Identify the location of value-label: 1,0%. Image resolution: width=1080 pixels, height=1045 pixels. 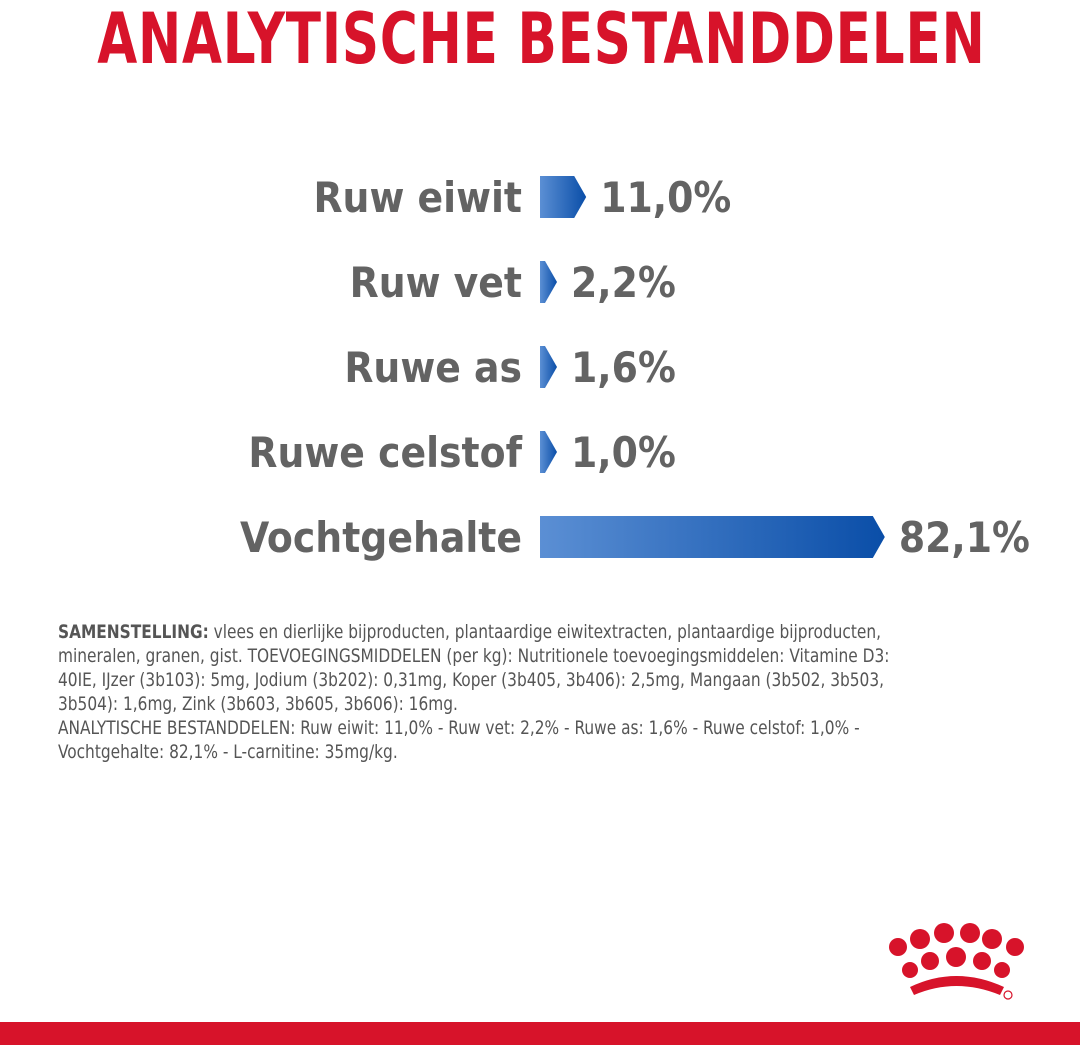
(623, 452).